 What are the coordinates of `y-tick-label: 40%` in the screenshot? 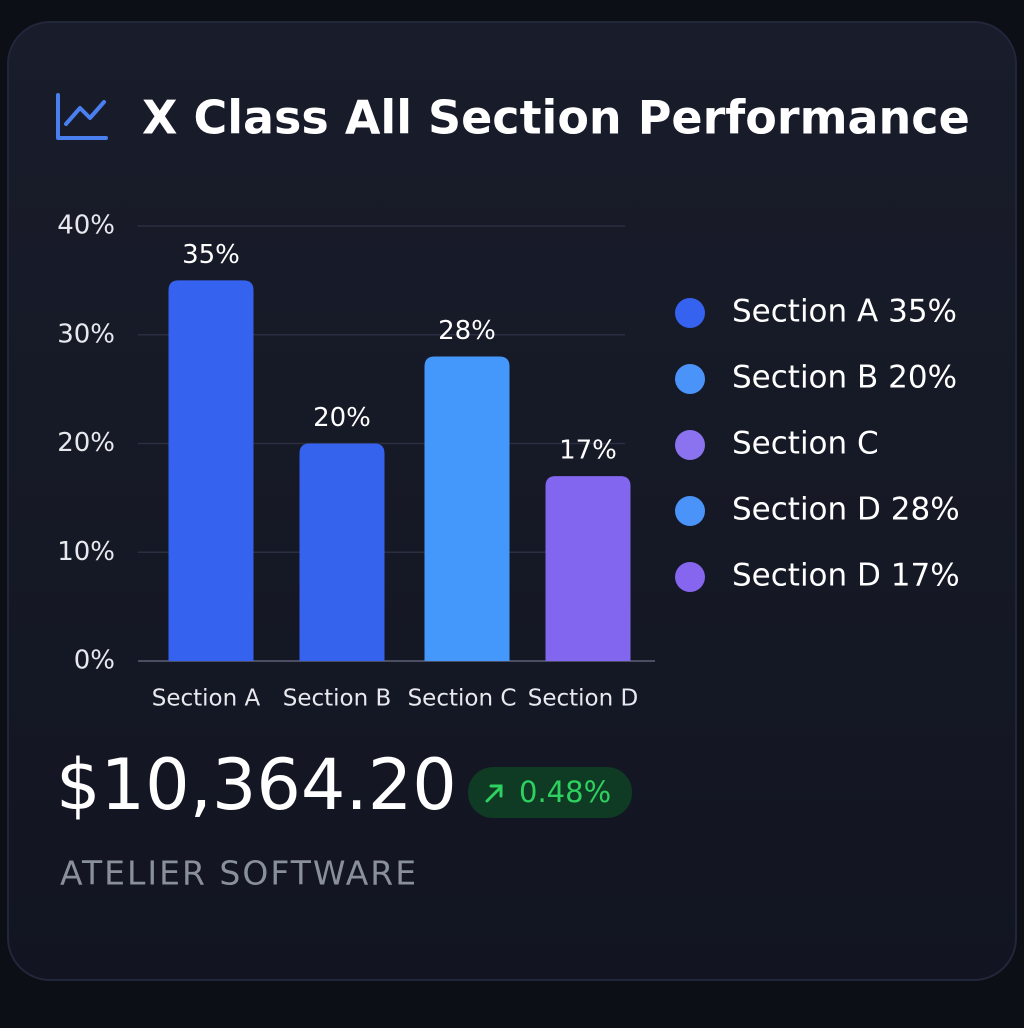 It's located at (86, 226).